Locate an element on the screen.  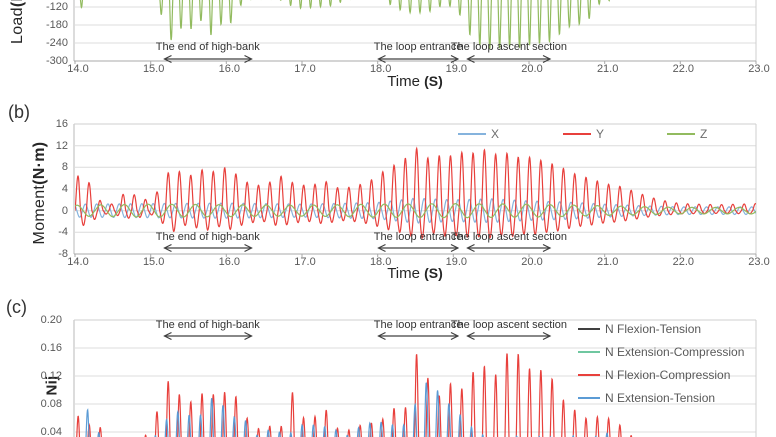
panel-a-y-tick-label: -180 is located at coordinates (56, 25).